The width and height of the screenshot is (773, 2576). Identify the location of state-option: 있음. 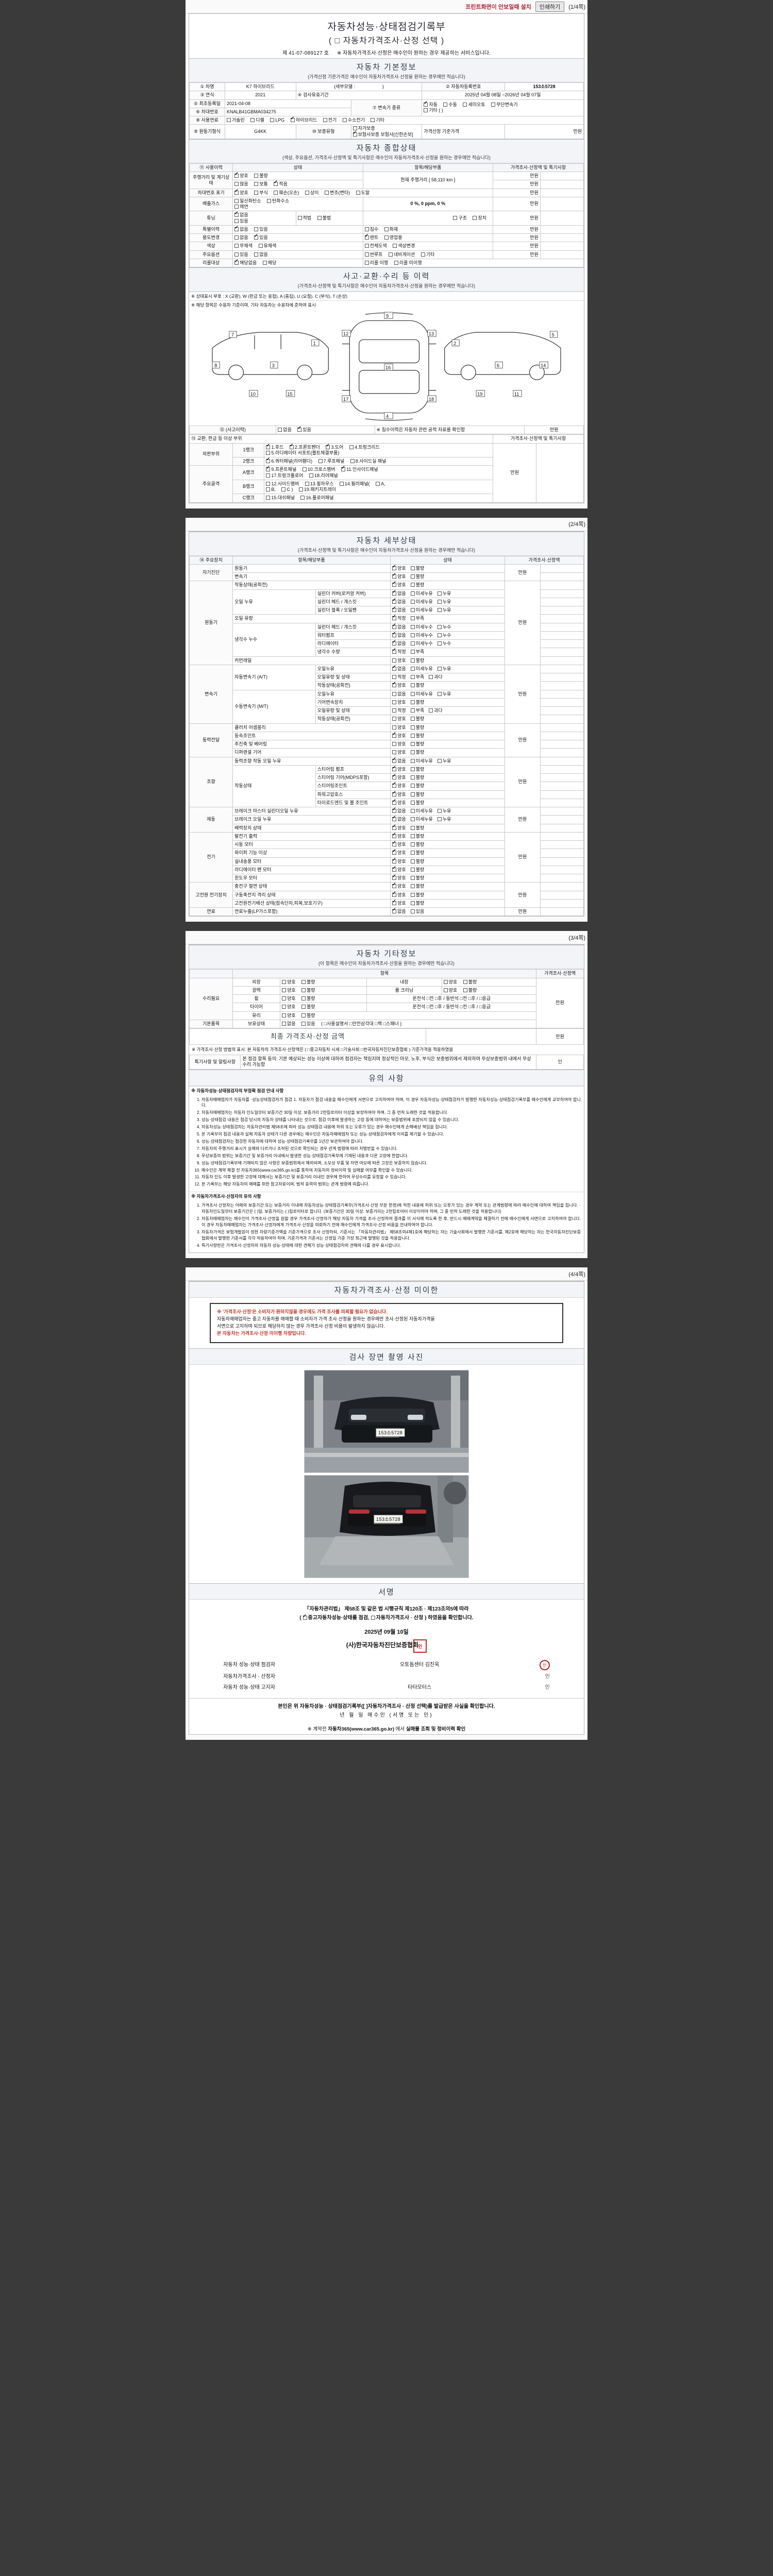
(417, 911).